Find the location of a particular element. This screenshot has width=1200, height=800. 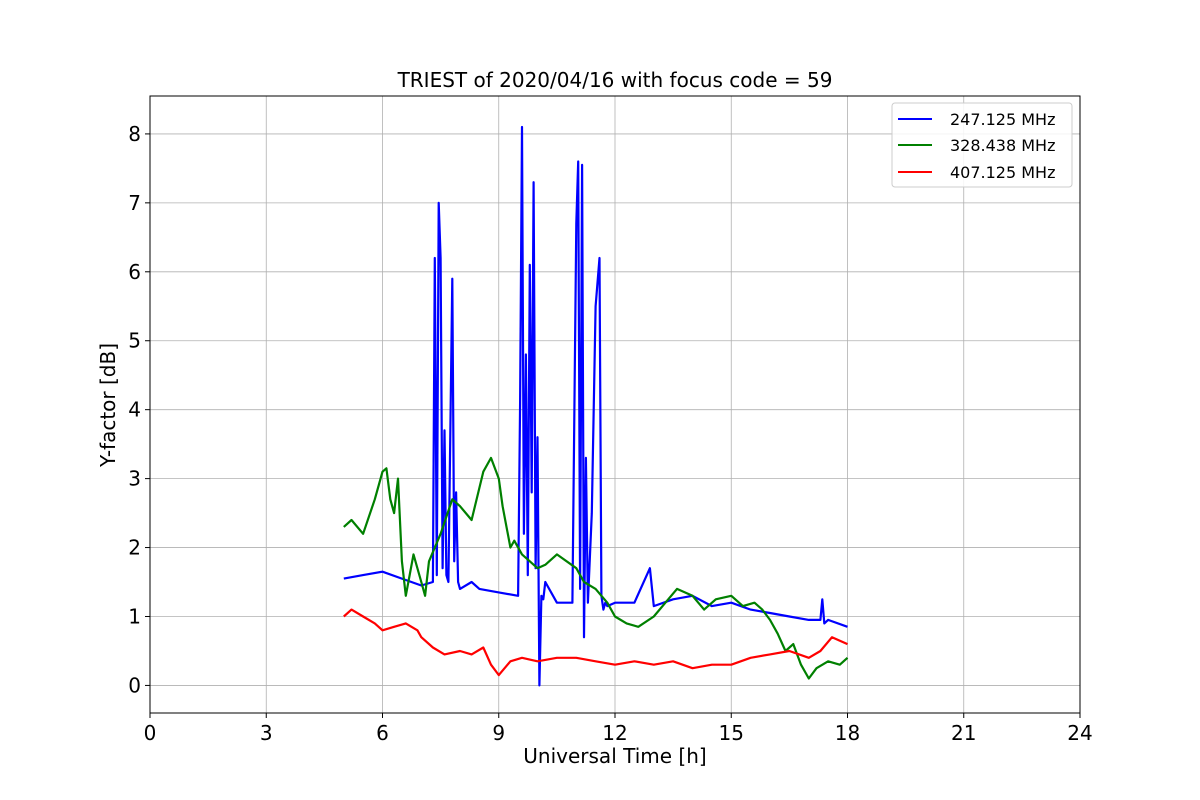

x-tick-label: 3 is located at coordinates (266, 733).